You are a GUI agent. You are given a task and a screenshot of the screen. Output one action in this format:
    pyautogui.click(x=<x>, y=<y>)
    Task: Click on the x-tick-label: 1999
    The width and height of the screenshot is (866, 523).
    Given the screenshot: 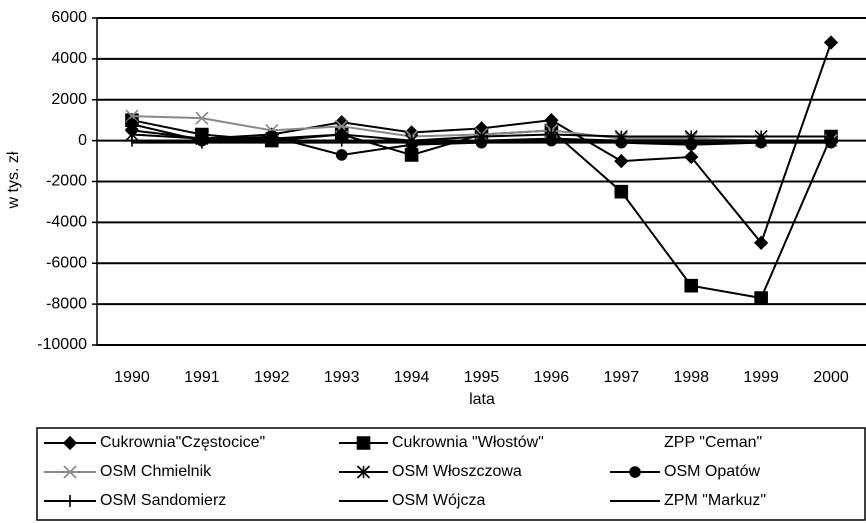 What is the action you would take?
    pyautogui.click(x=761, y=377)
    